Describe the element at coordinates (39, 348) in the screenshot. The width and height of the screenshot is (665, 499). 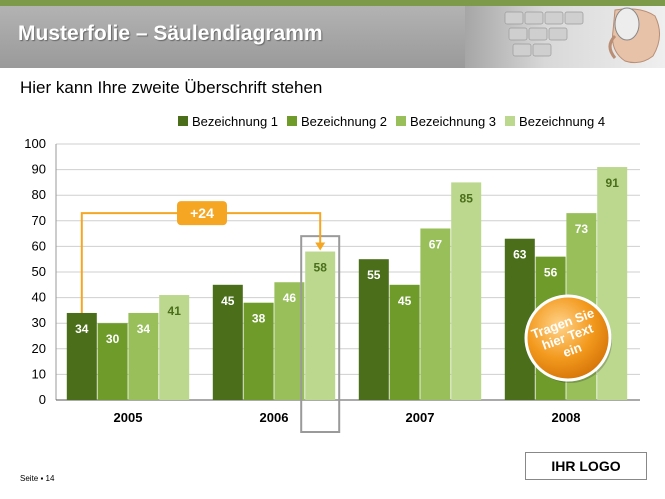
I see `y-tick-label: 20` at that location.